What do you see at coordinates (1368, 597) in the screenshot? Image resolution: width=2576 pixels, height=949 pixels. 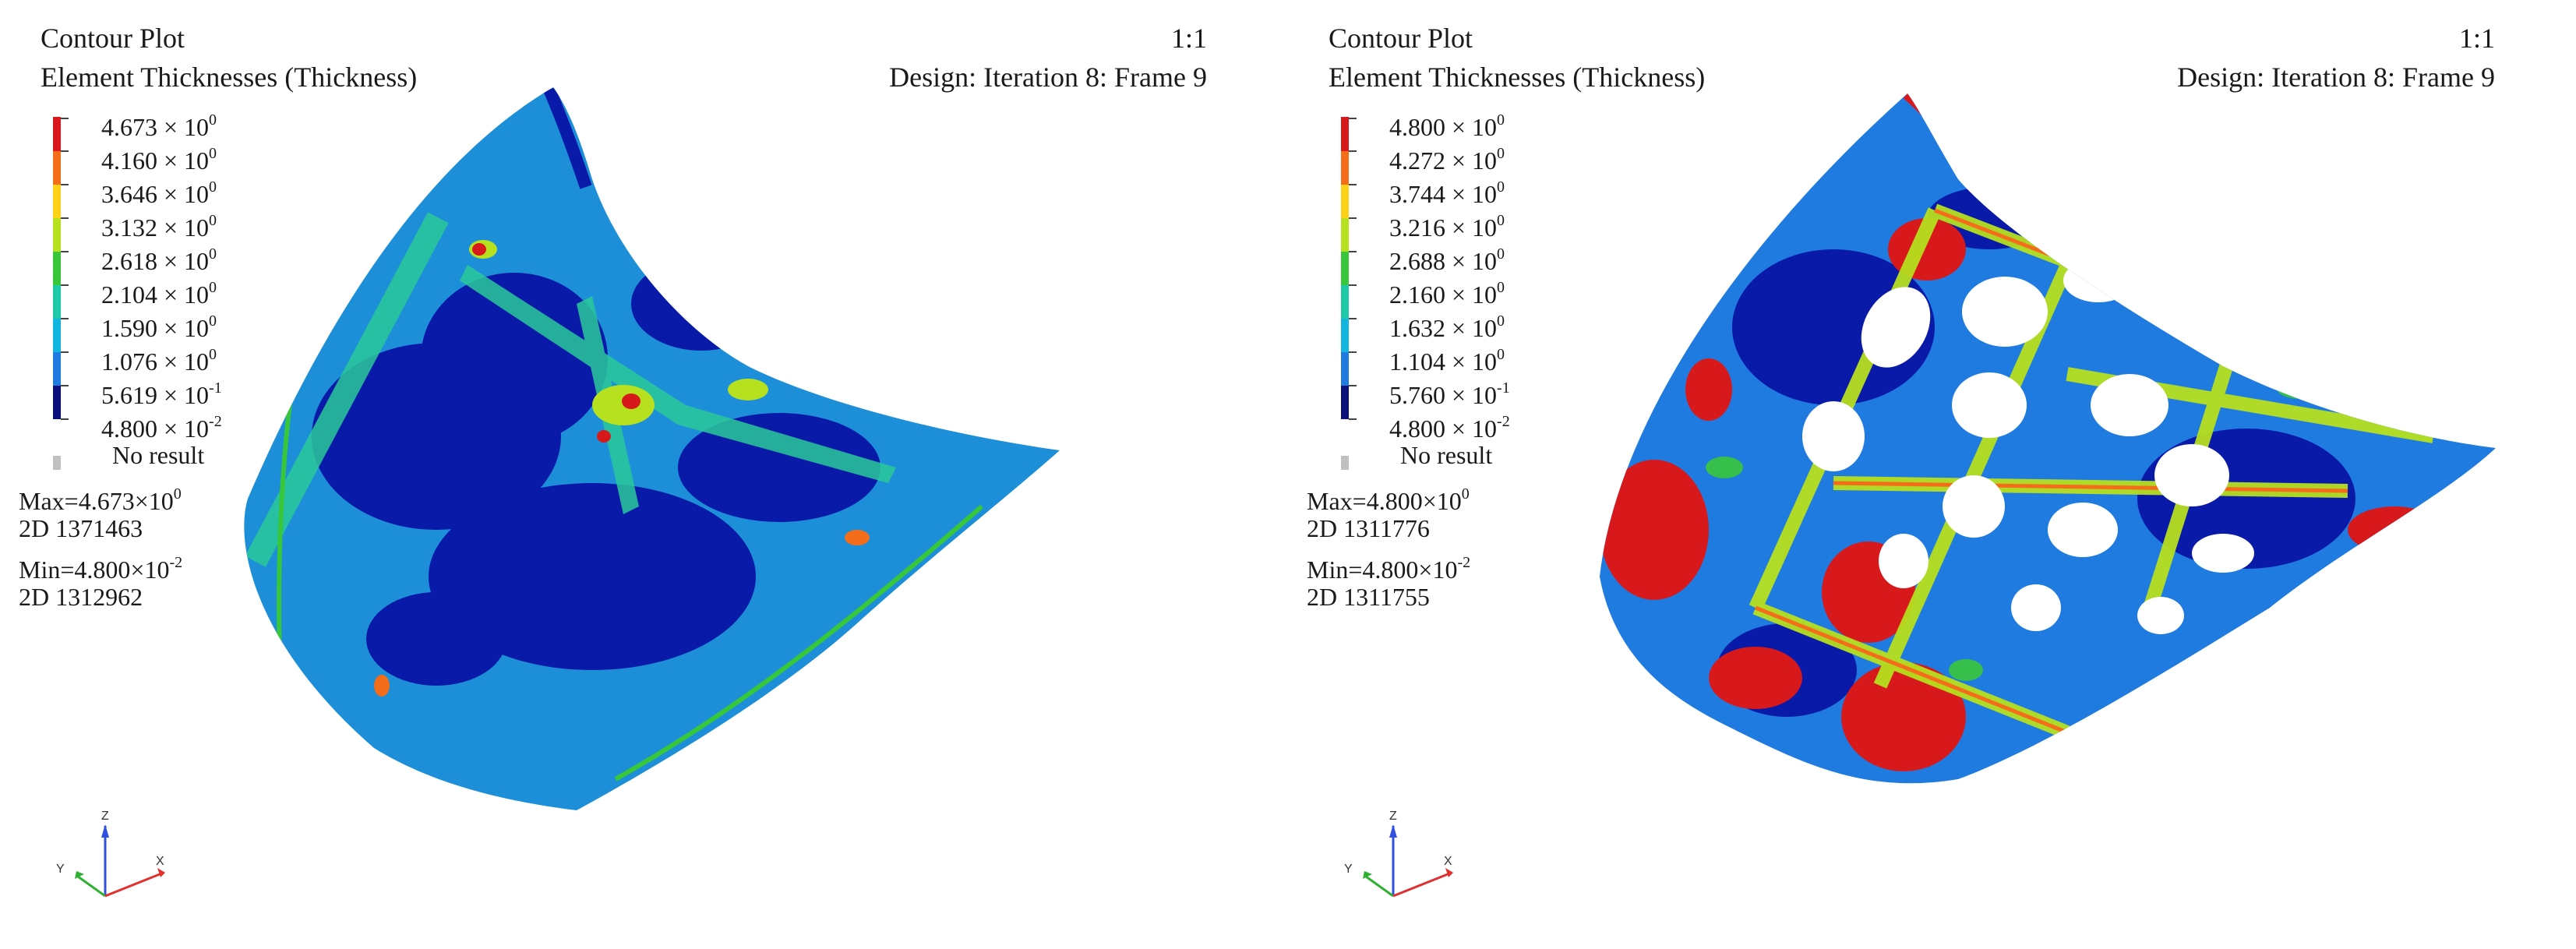 I see `min-element-id: 2D 1311755` at bounding box center [1368, 597].